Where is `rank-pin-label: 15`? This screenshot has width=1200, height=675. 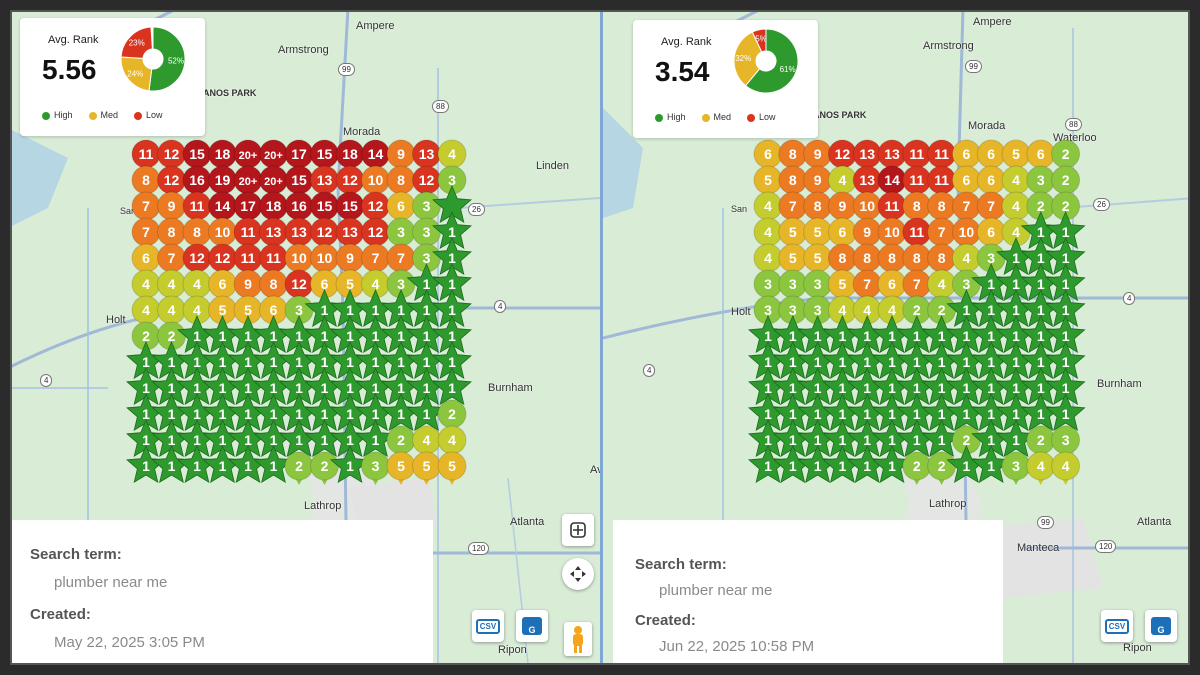
rank-pin-label: 15 is located at coordinates (325, 206).